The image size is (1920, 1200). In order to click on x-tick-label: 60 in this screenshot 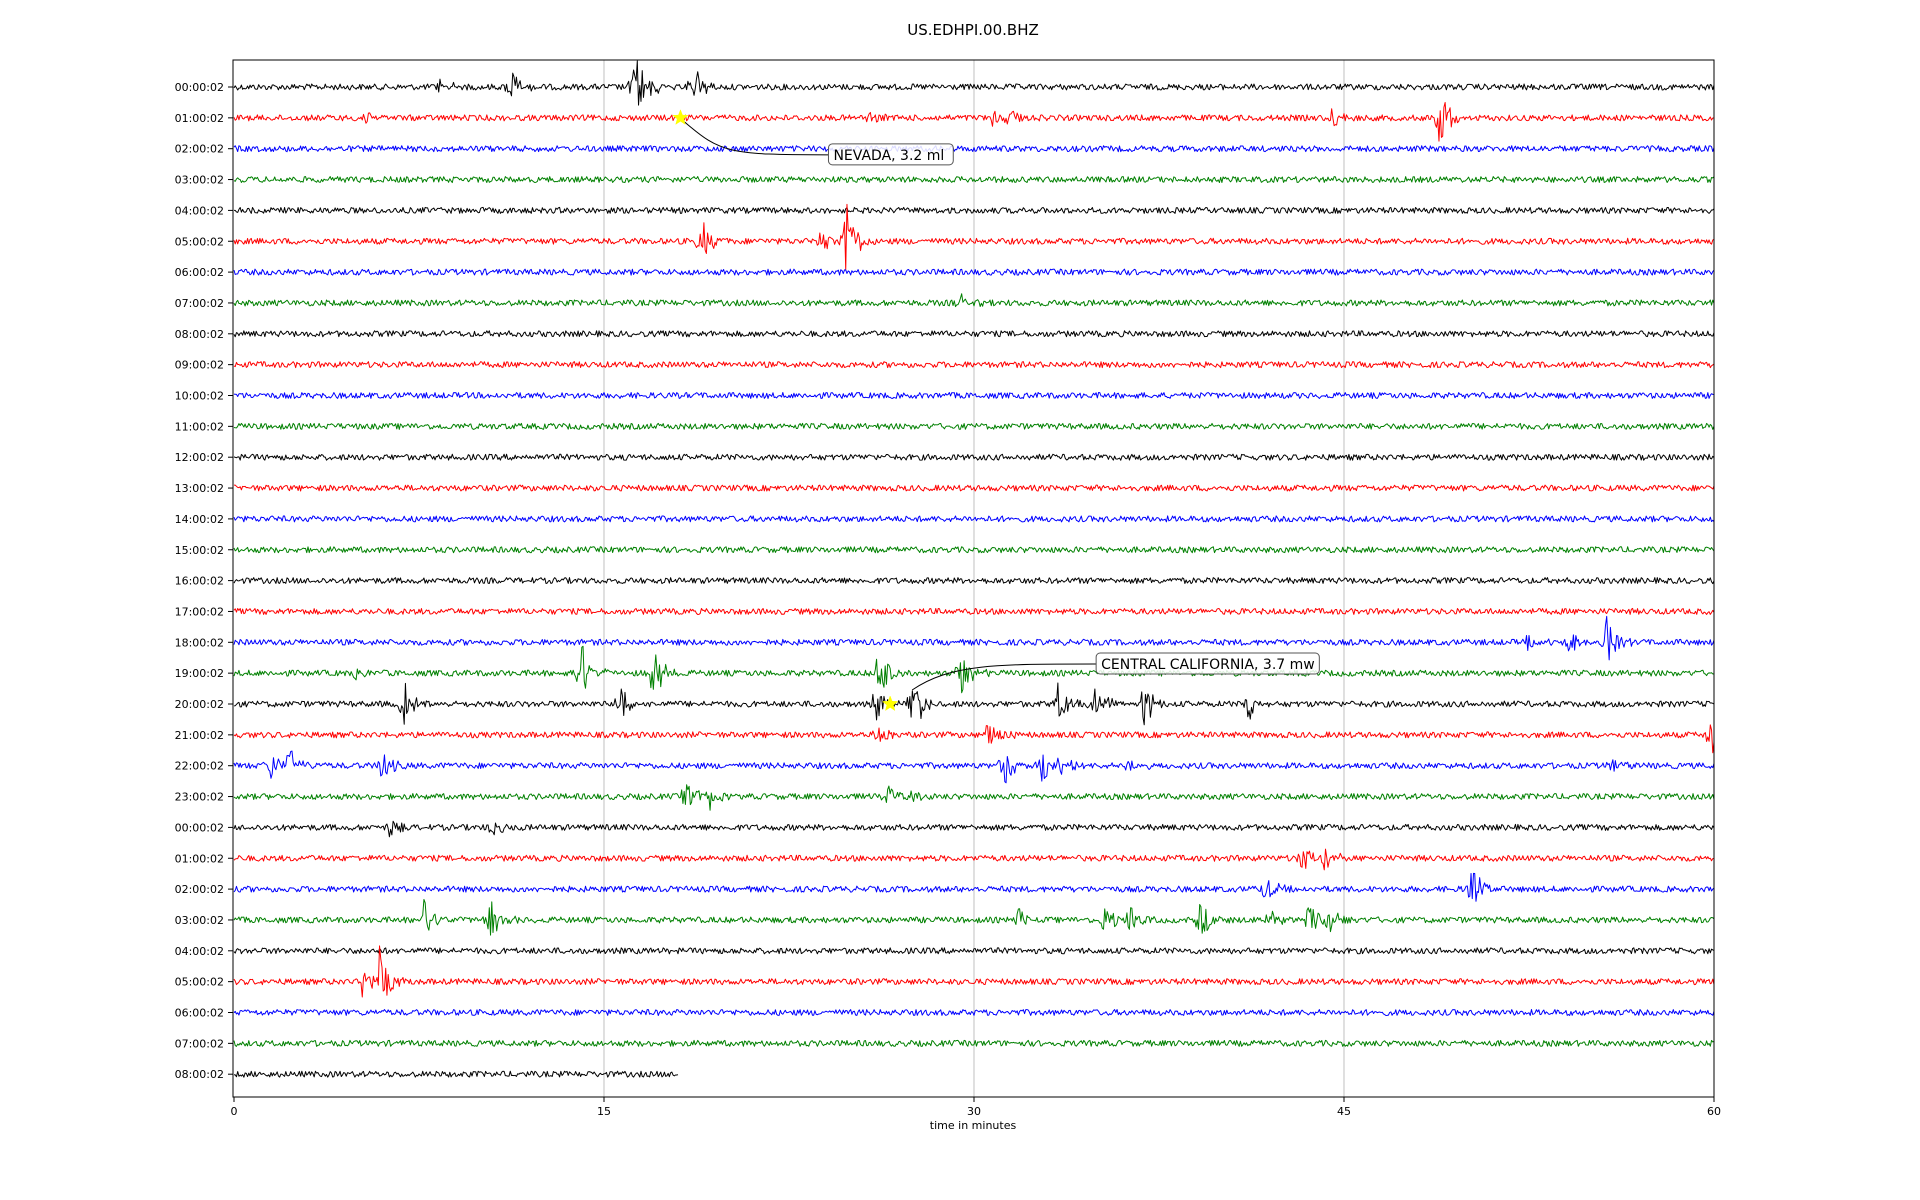, I will do `click(1714, 1111)`.